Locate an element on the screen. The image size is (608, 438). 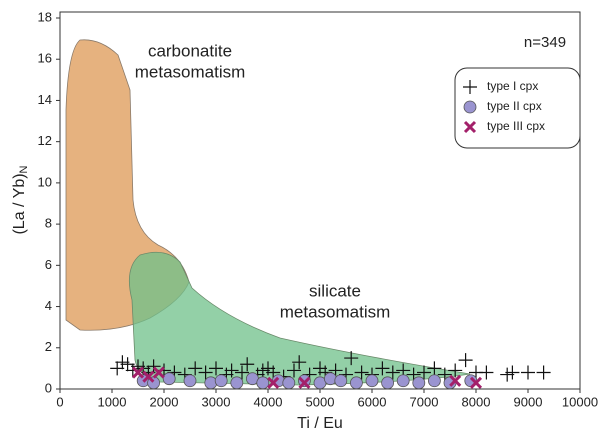
x-tick-label: 0 is located at coordinates (59, 401).